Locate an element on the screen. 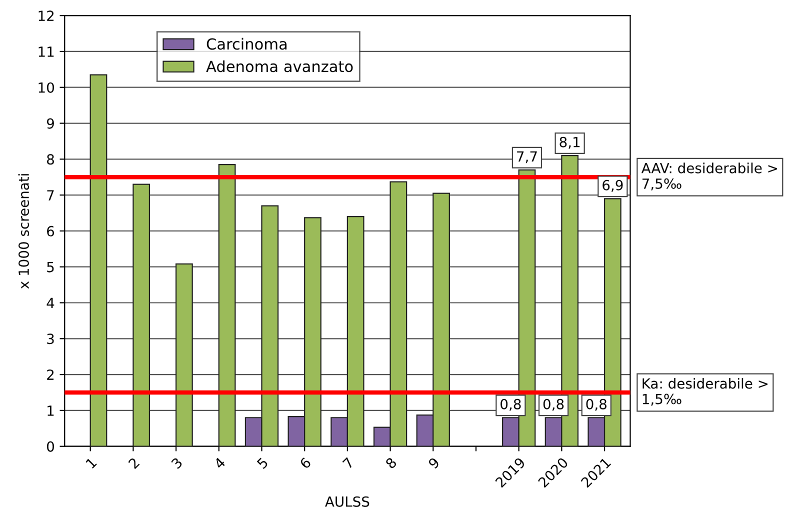 The height and width of the screenshot is (519, 808). ref-line-label: Ka: desiderabile > 1,5‰ is located at coordinates (705, 392).